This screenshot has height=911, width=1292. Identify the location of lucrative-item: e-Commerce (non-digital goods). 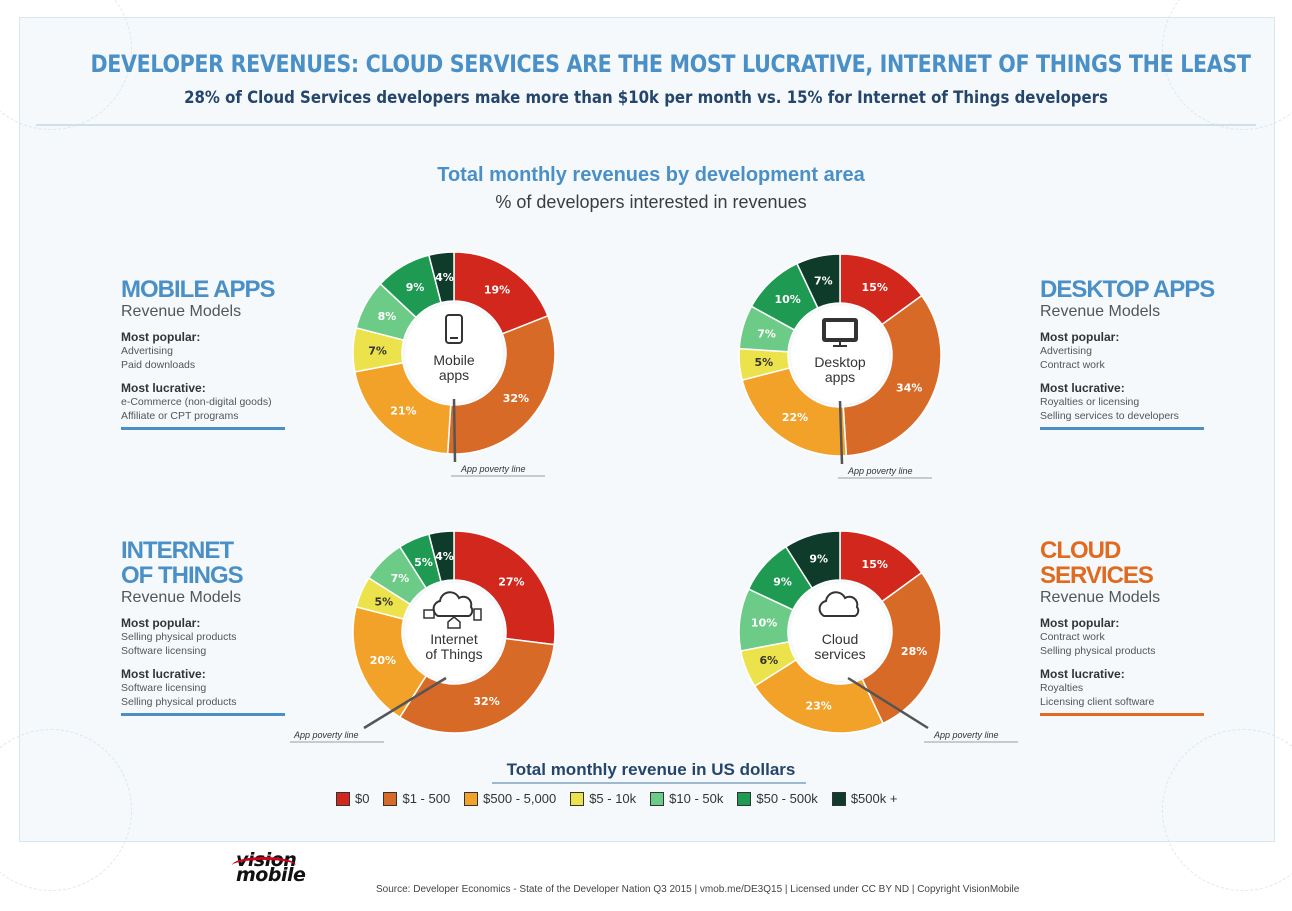
(196, 402).